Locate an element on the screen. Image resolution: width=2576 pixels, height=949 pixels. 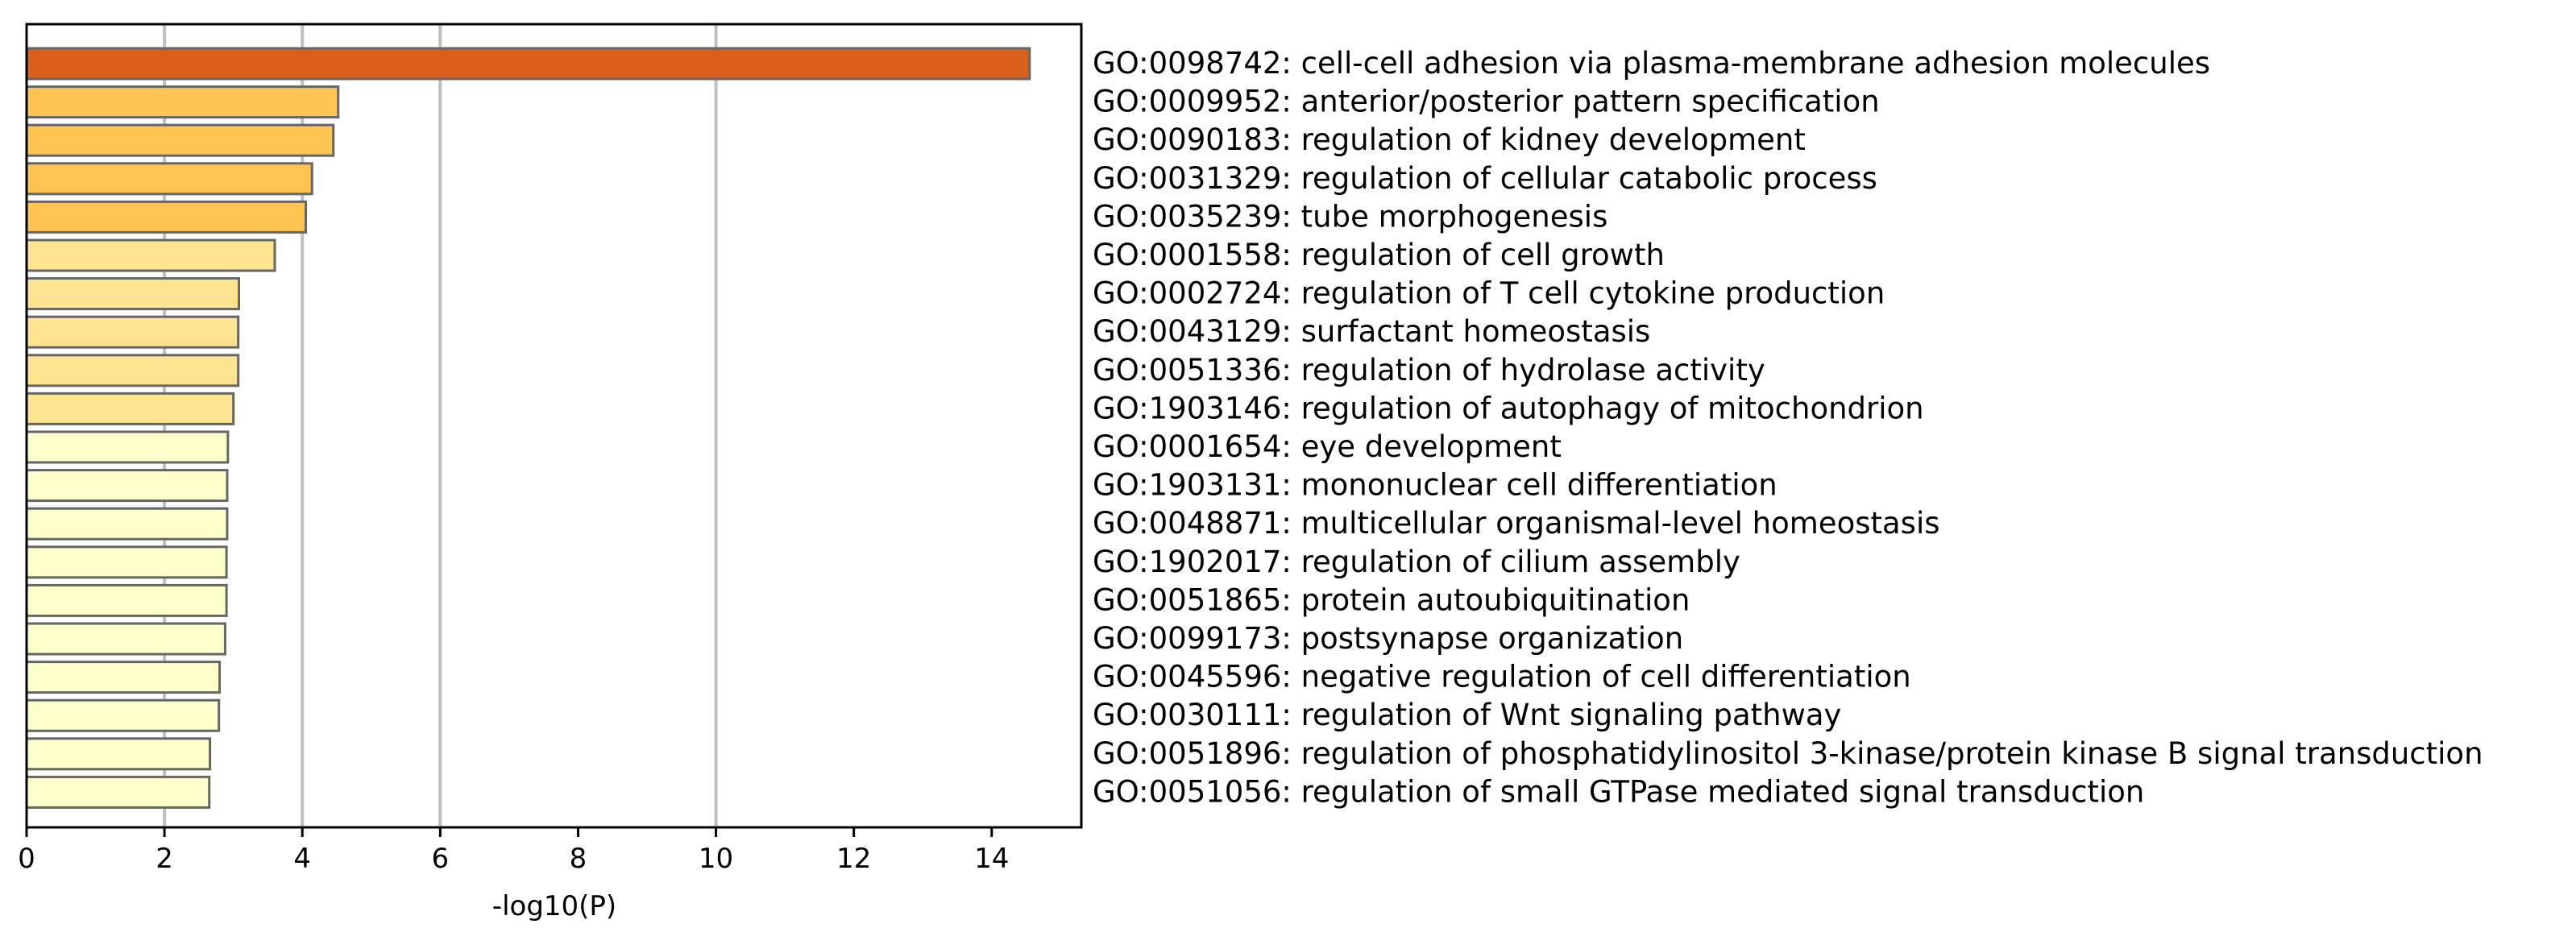
x-tick-label: 8 is located at coordinates (578, 859).